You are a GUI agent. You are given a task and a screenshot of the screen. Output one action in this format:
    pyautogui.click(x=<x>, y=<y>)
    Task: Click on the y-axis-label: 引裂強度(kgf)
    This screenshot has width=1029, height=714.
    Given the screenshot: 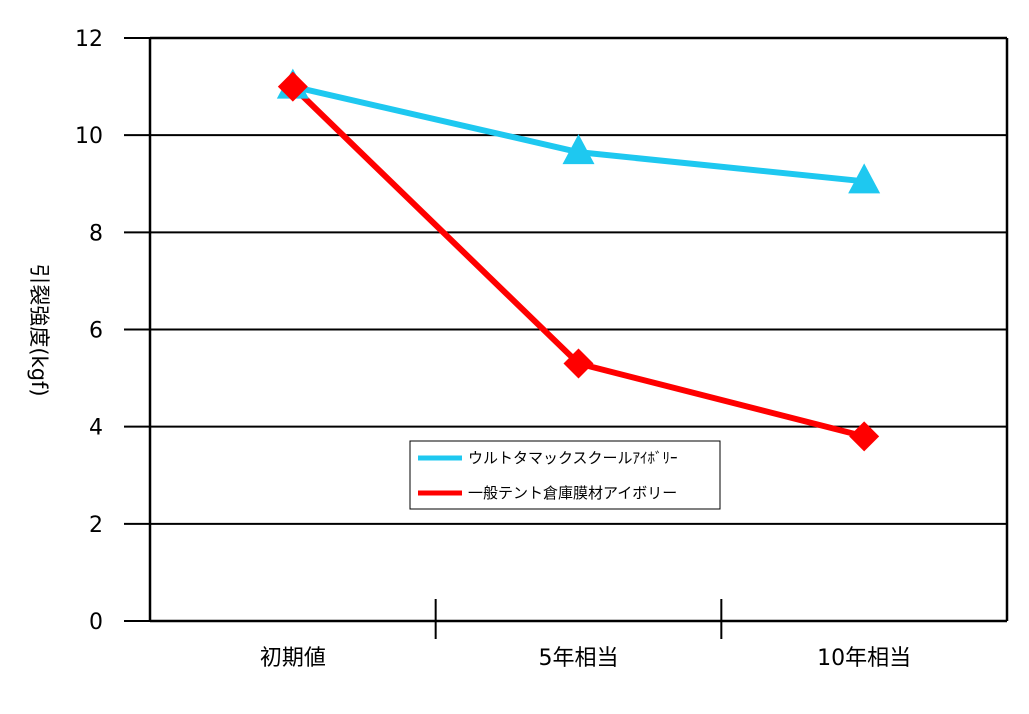 What is the action you would take?
    pyautogui.click(x=39, y=329)
    